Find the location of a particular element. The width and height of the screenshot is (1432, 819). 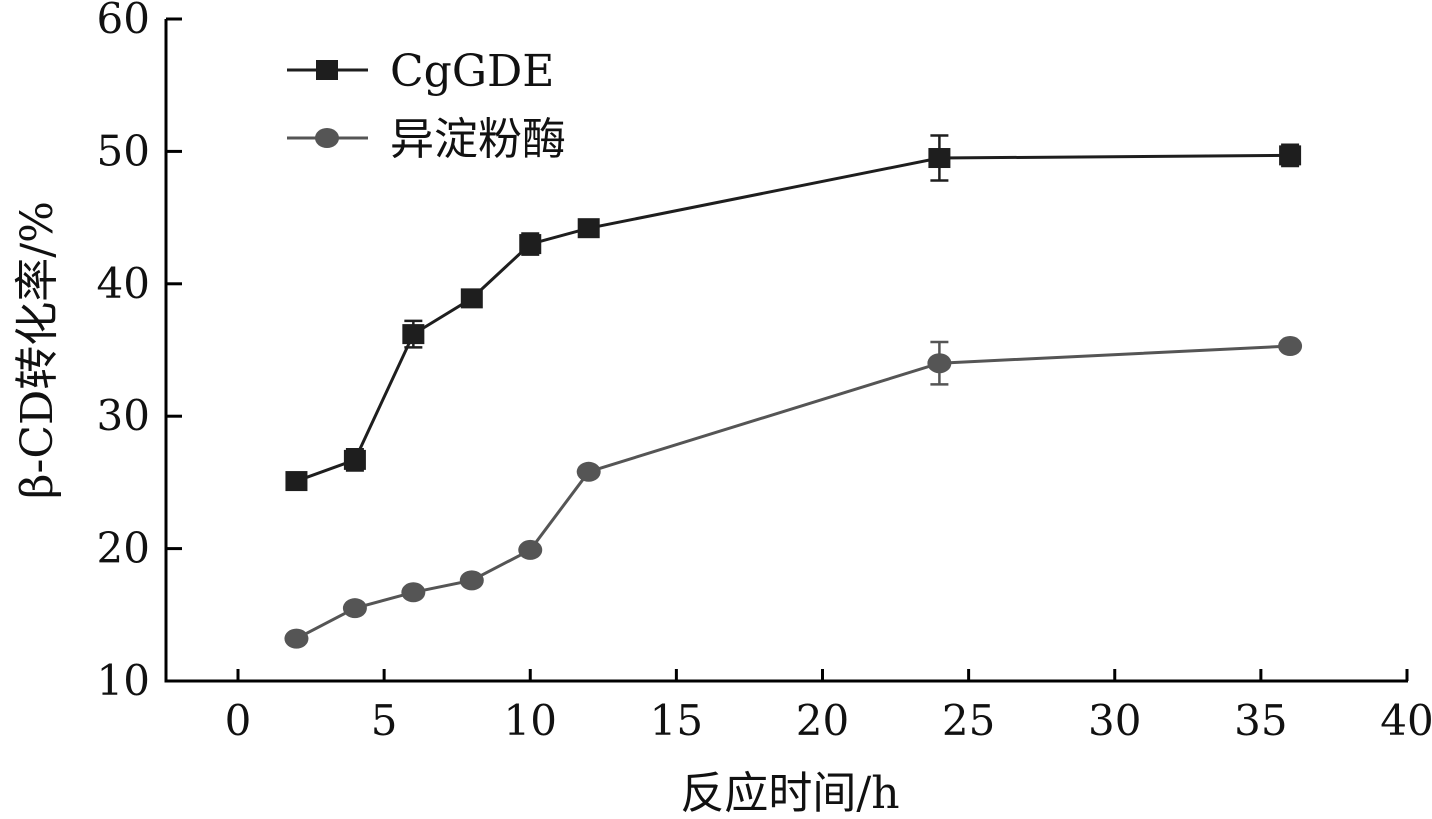

x-tick-label: 15 is located at coordinates (676, 720).